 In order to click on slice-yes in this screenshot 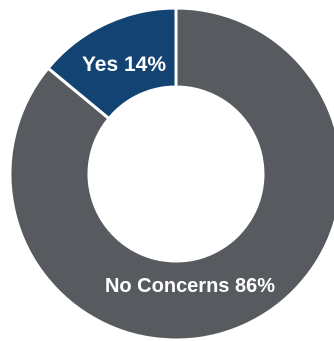, I will do `click(111, 63)`.